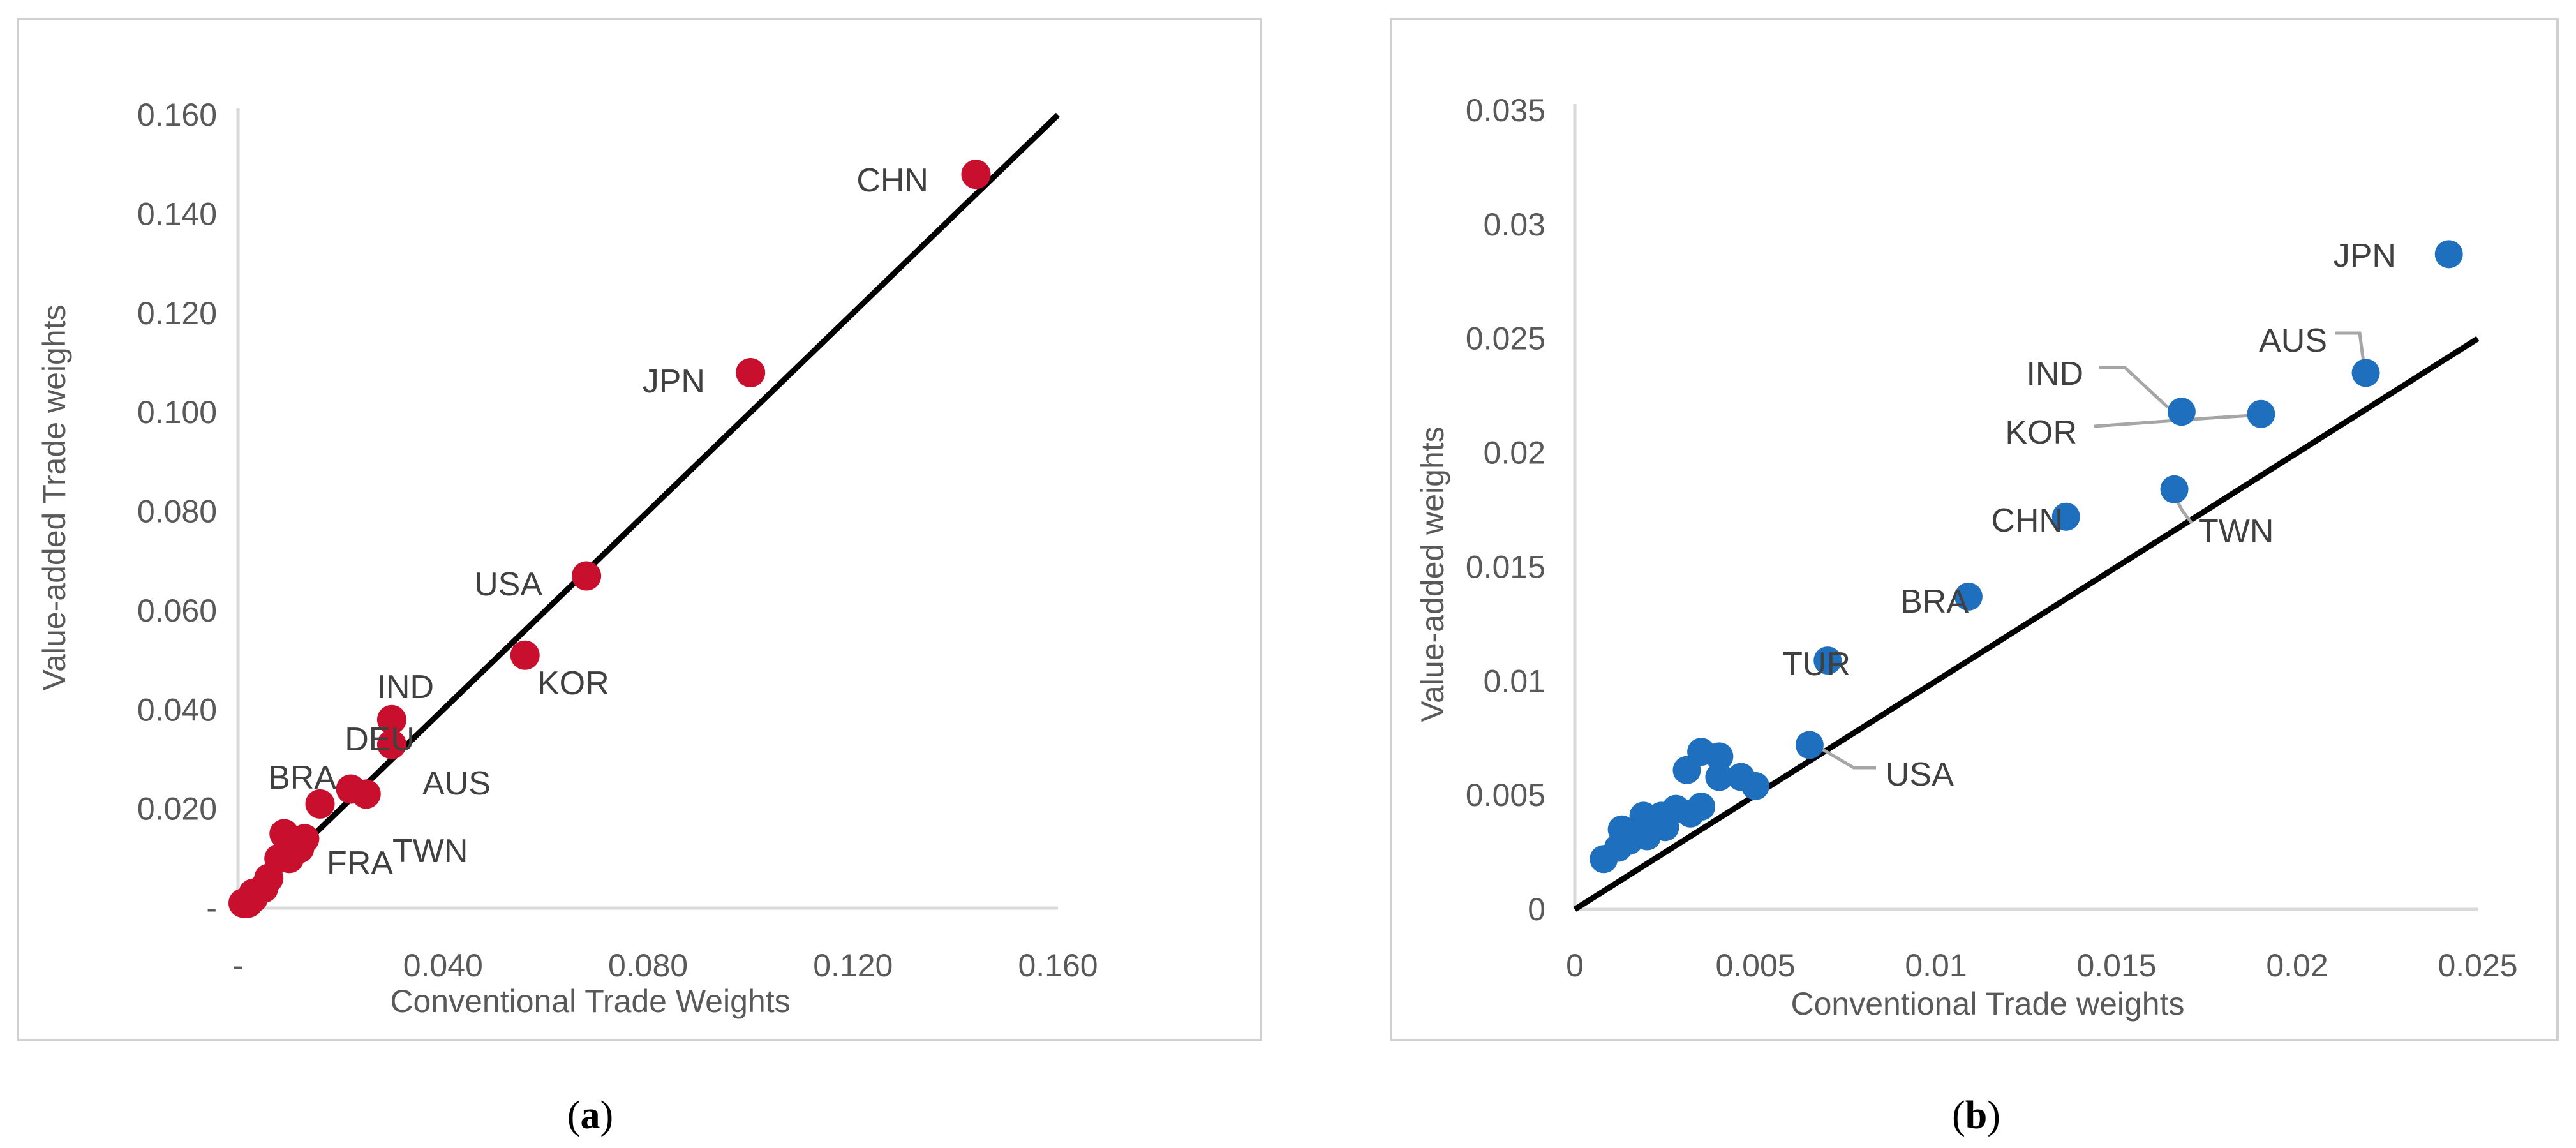  I want to click on point-label-tur: TUR, so click(1816, 664).